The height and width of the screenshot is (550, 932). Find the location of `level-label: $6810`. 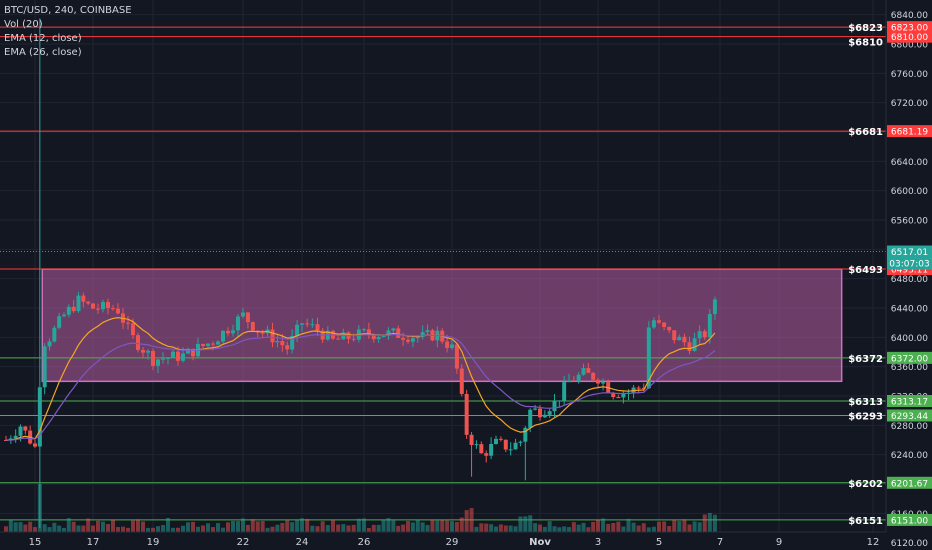

level-label: $6810 is located at coordinates (865, 43).